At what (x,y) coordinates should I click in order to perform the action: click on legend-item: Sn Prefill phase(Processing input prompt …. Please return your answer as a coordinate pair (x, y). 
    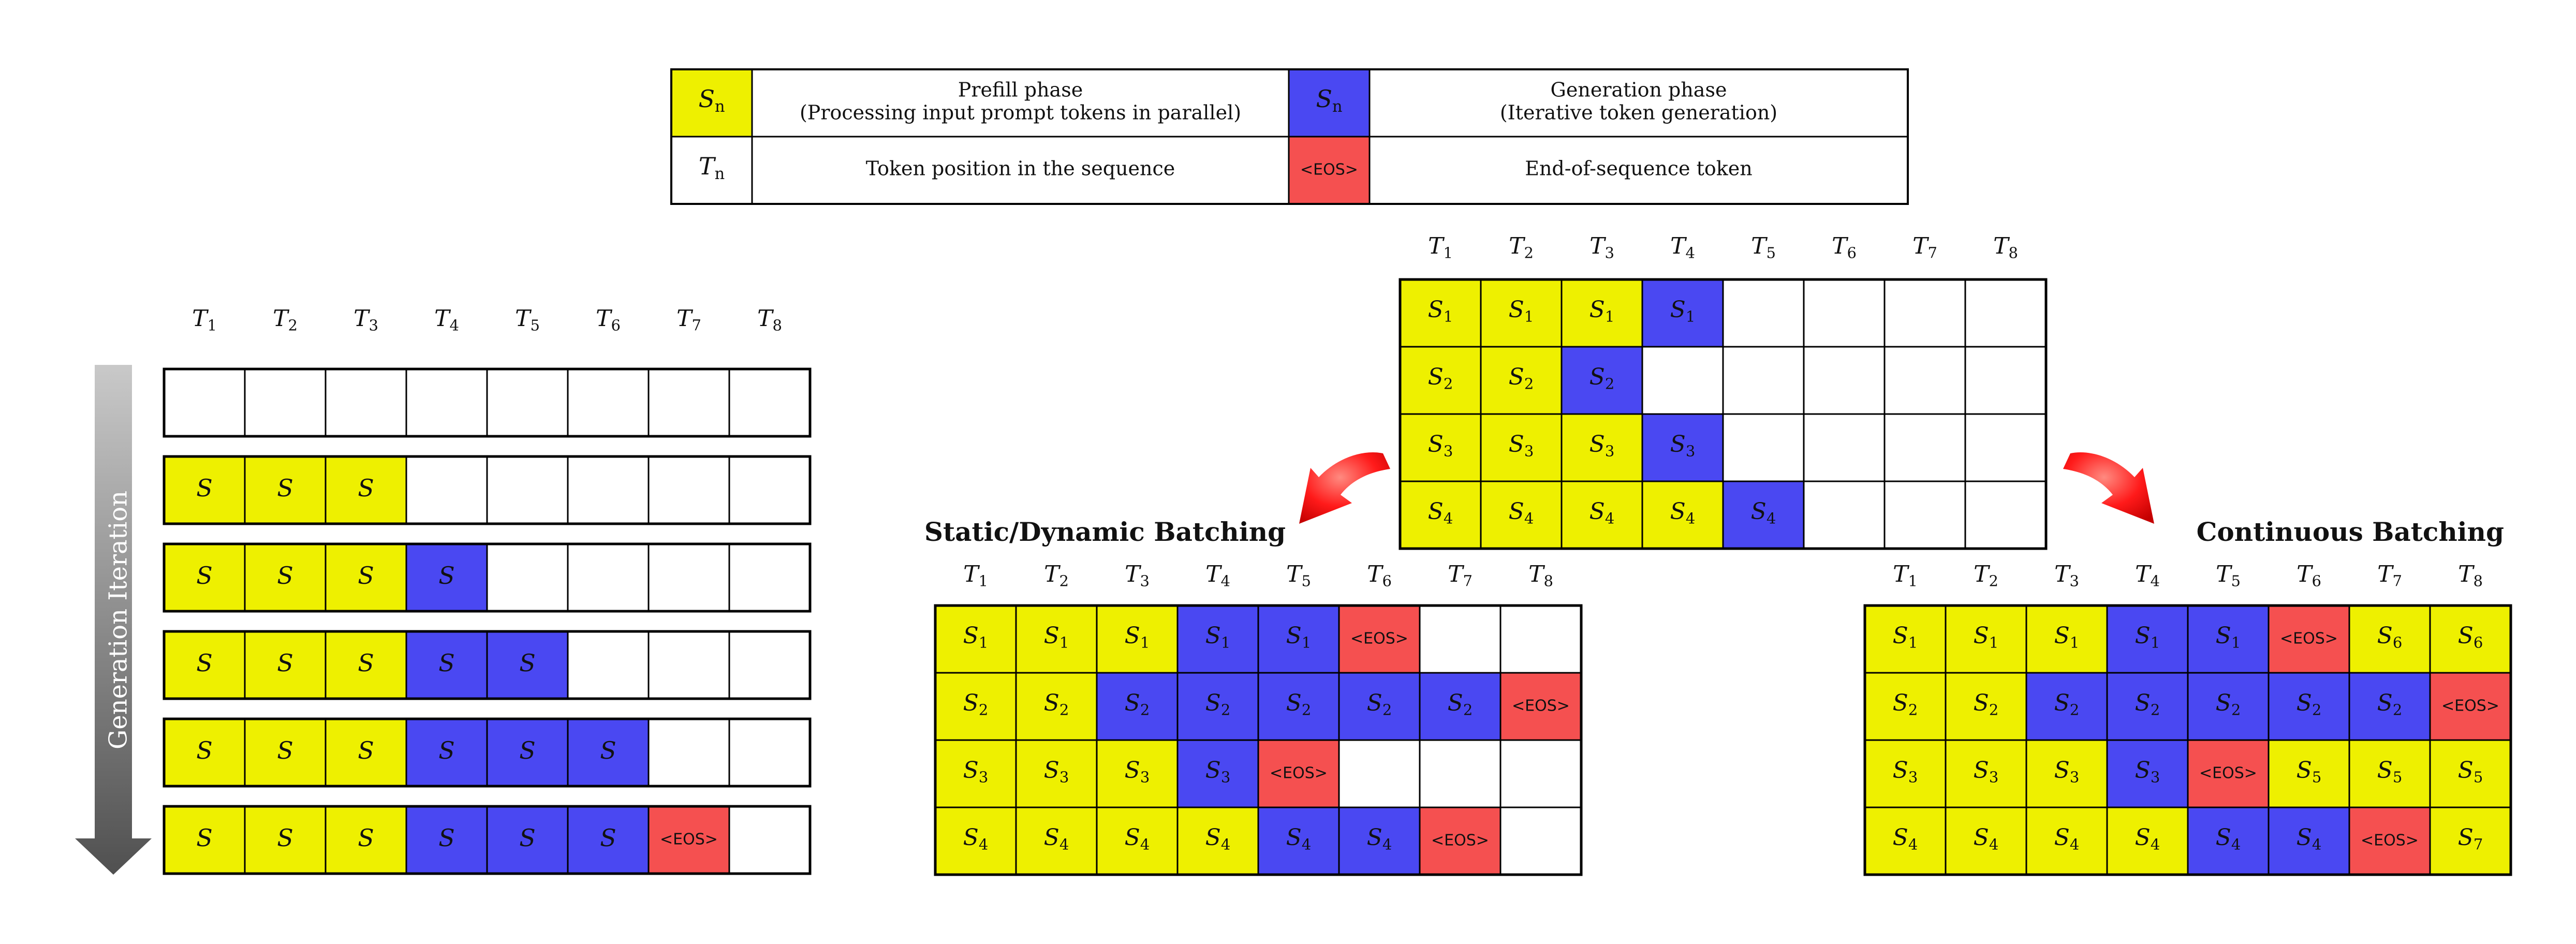
    Looking at the image, I should click on (980, 103).